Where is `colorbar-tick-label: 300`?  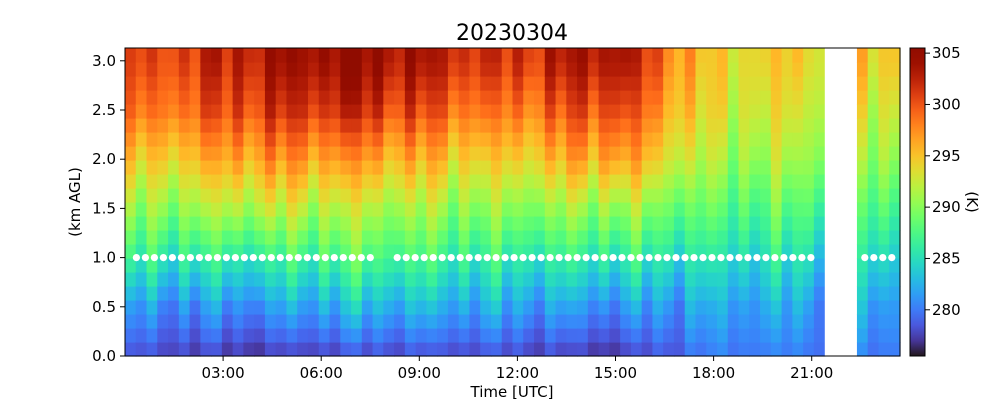
colorbar-tick-label: 300 is located at coordinates (946, 104).